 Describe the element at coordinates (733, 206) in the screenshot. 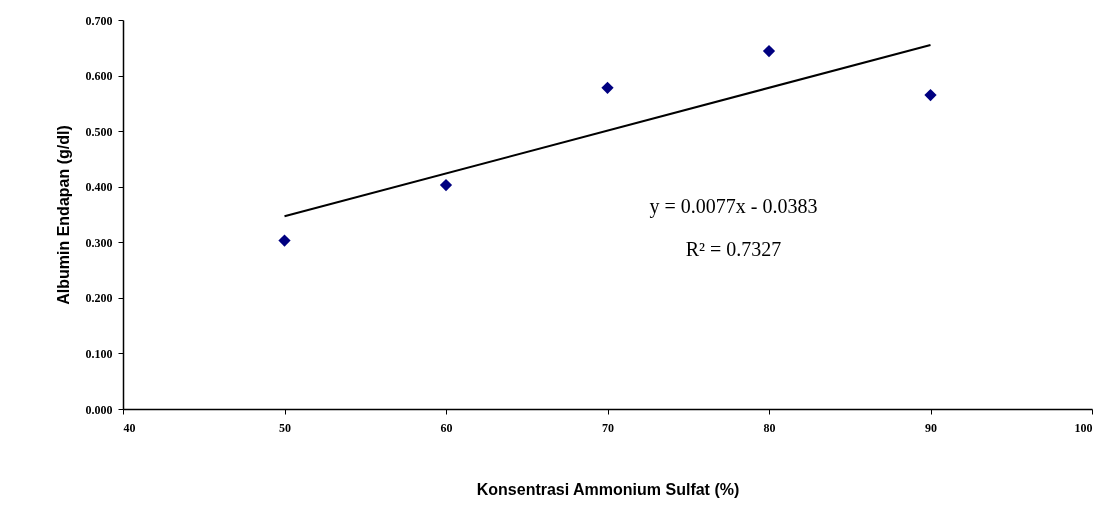

I see `annotation: y = 0.0077x - 0.0383` at that location.